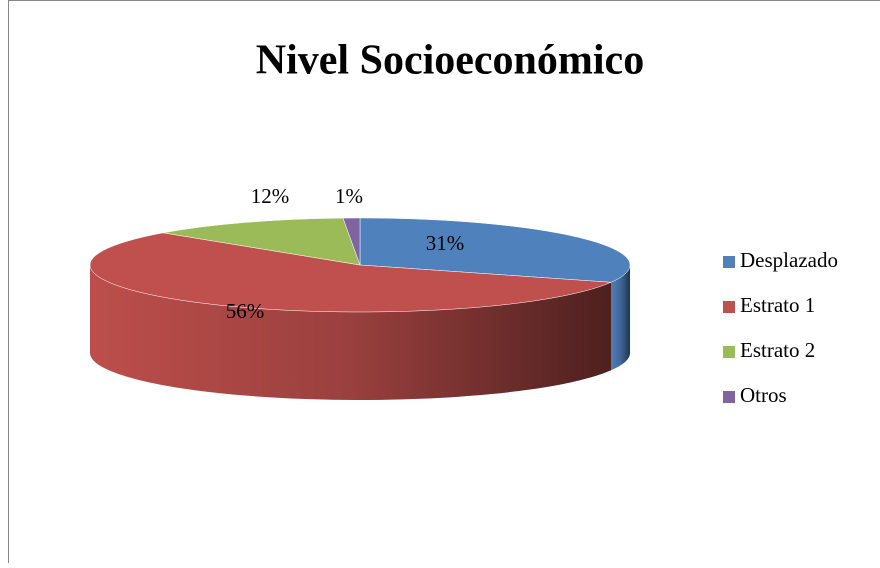  Describe the element at coordinates (450, 61) in the screenshot. I see `chart-title: Nivel Socioeconómico` at that location.